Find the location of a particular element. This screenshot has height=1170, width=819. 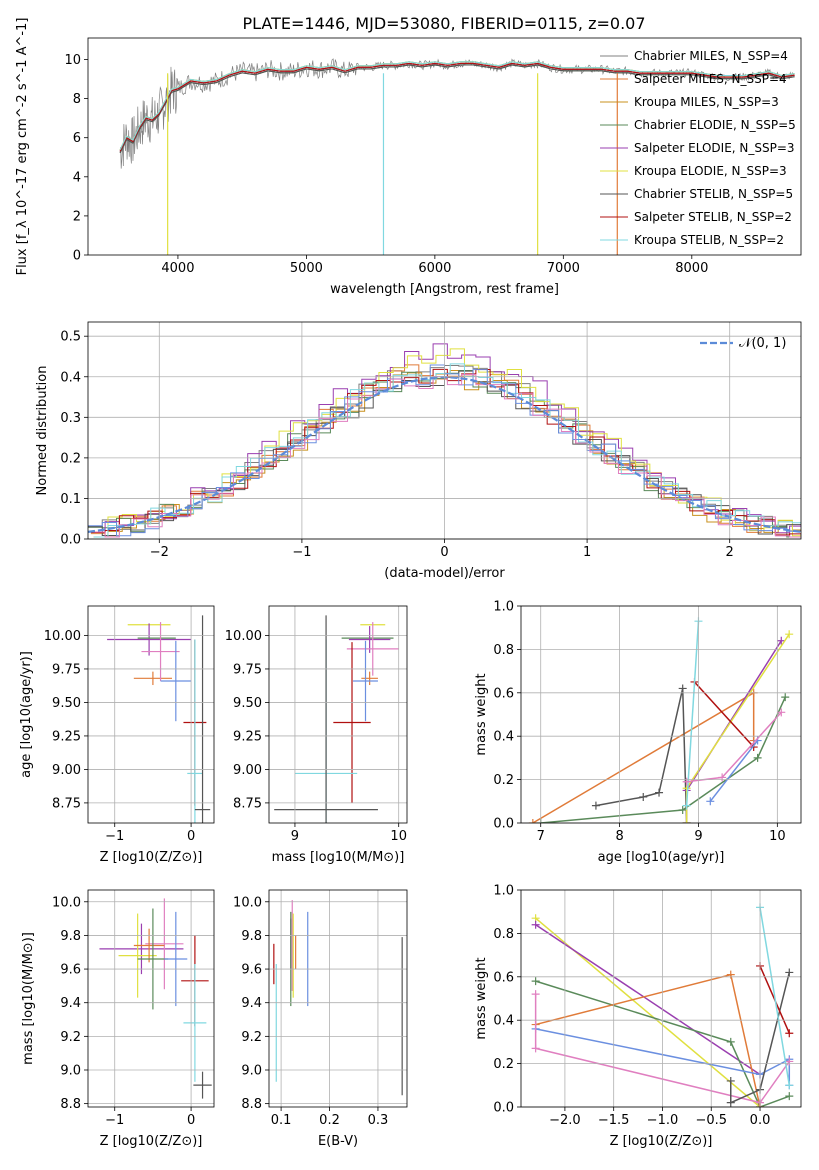

x-tick-label: 0 is located at coordinates (444, 552).